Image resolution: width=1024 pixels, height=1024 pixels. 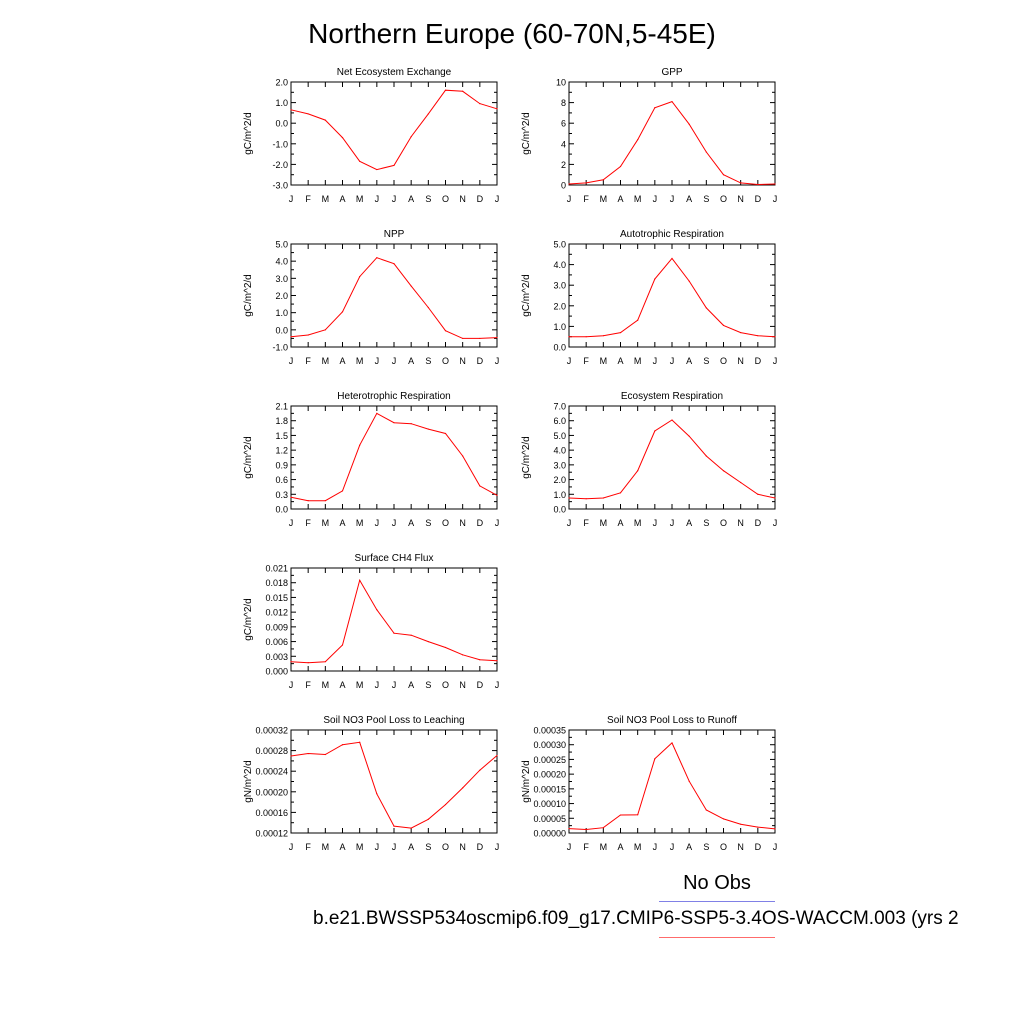 What do you see at coordinates (428, 685) in the screenshot?
I see `x-tick-label: S` at bounding box center [428, 685].